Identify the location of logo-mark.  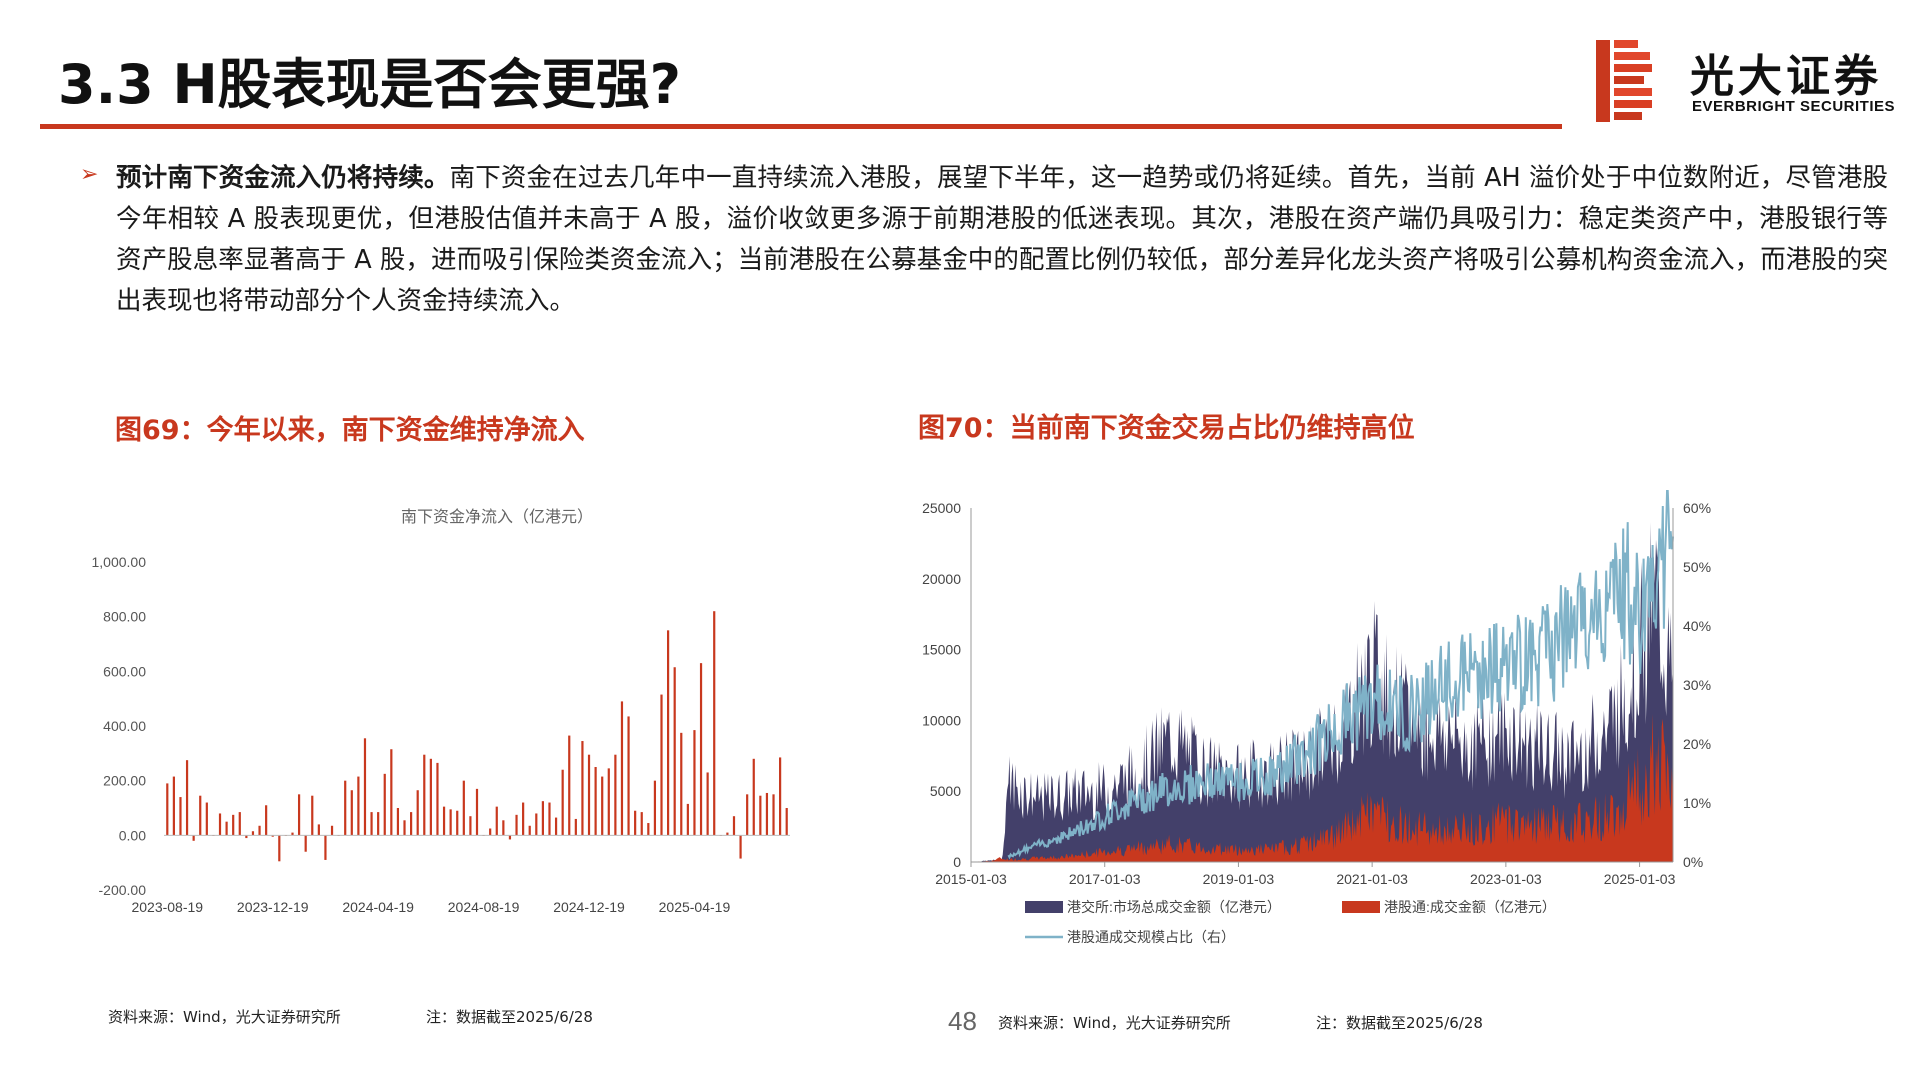
(1624, 81).